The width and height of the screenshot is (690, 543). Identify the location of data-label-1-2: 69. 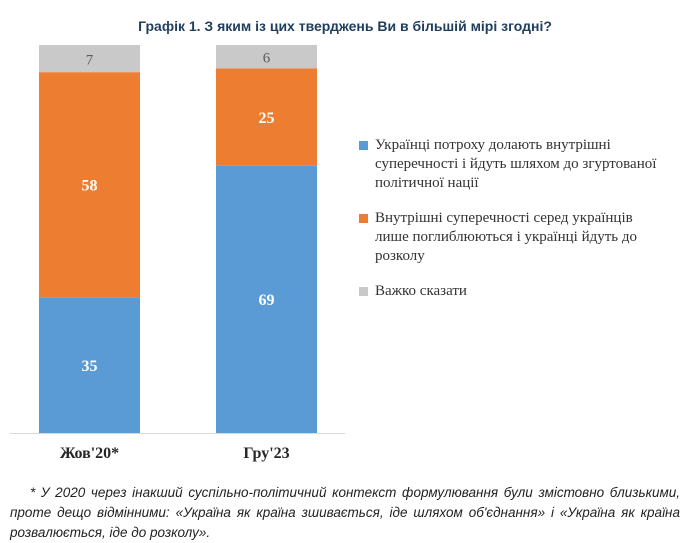
(267, 300).